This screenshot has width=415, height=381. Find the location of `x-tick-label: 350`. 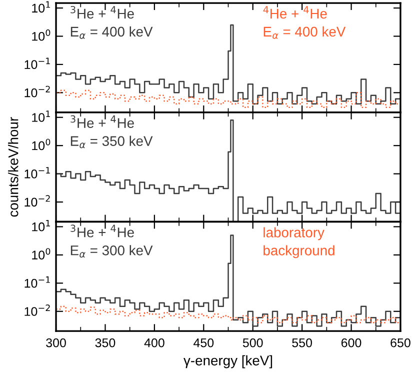

x-tick-label: 350 is located at coordinates (105, 343).